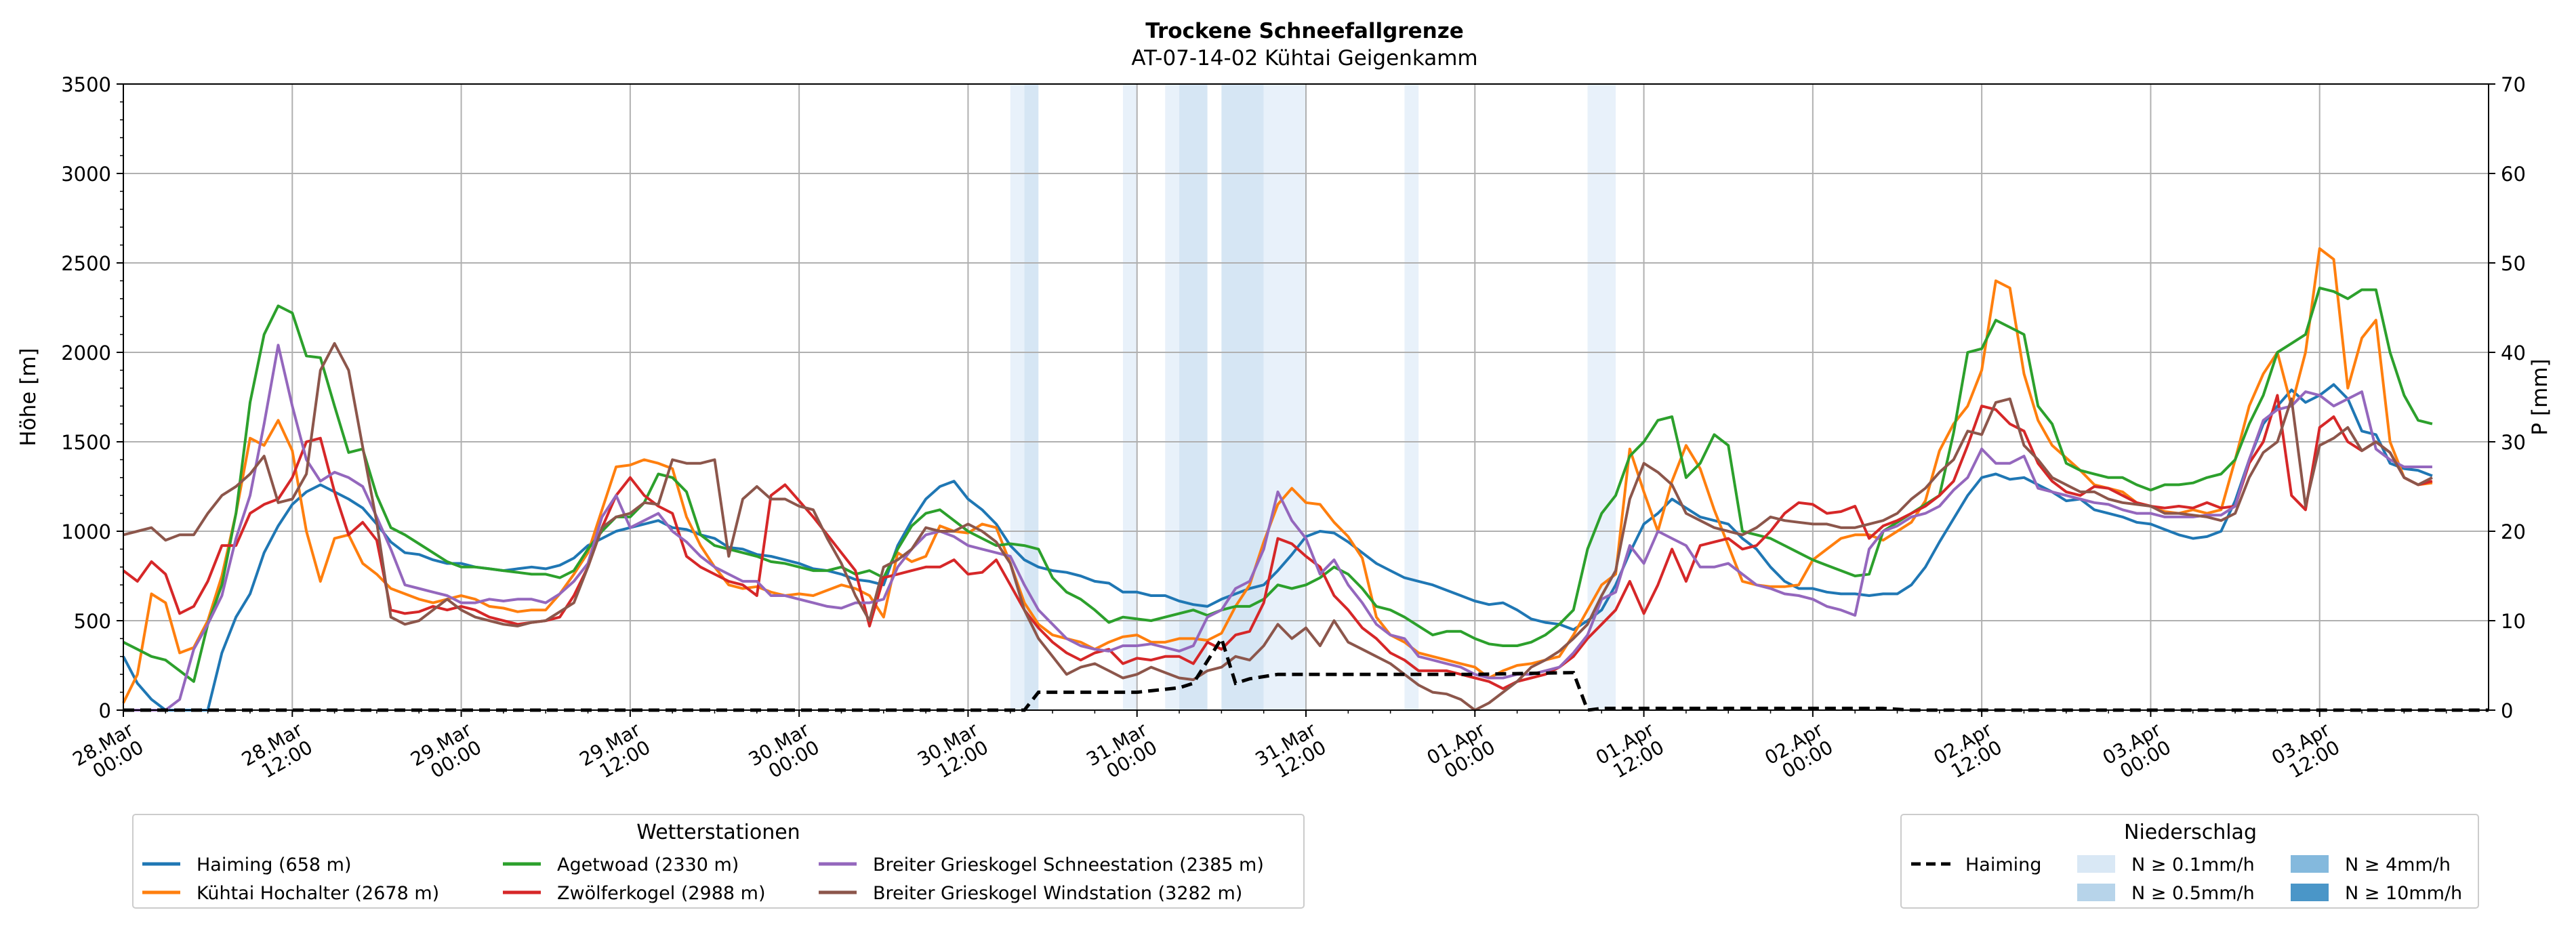  I want to click on precipitation-series, so click(1306, 673).